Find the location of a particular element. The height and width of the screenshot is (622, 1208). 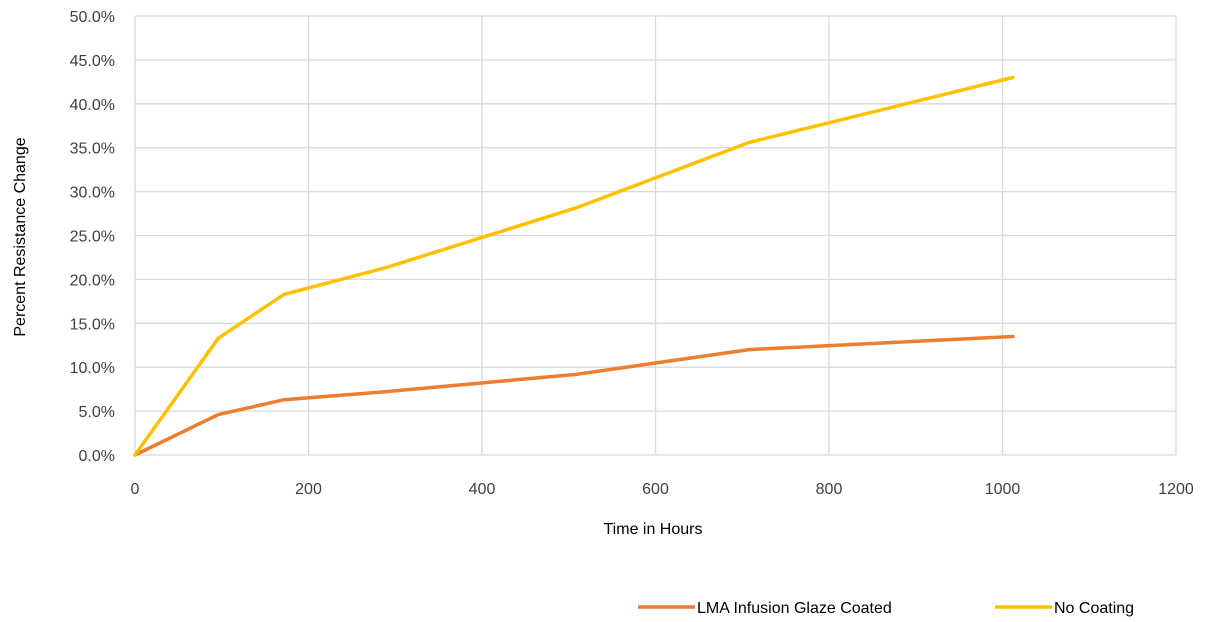

x-tick-label: 200 is located at coordinates (308, 489).